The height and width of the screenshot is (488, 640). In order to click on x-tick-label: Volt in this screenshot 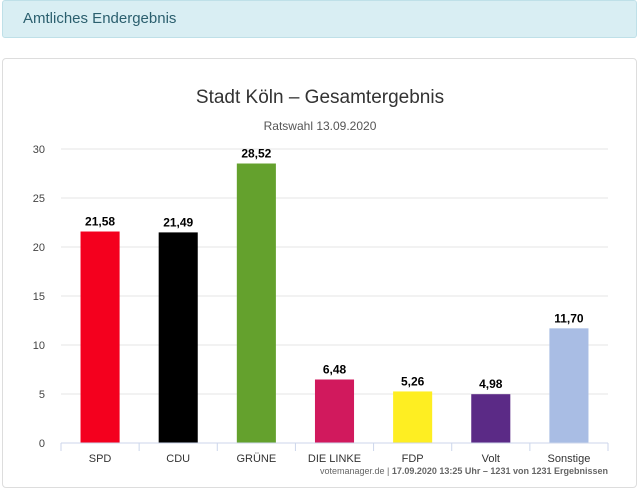, I will do `click(491, 459)`.